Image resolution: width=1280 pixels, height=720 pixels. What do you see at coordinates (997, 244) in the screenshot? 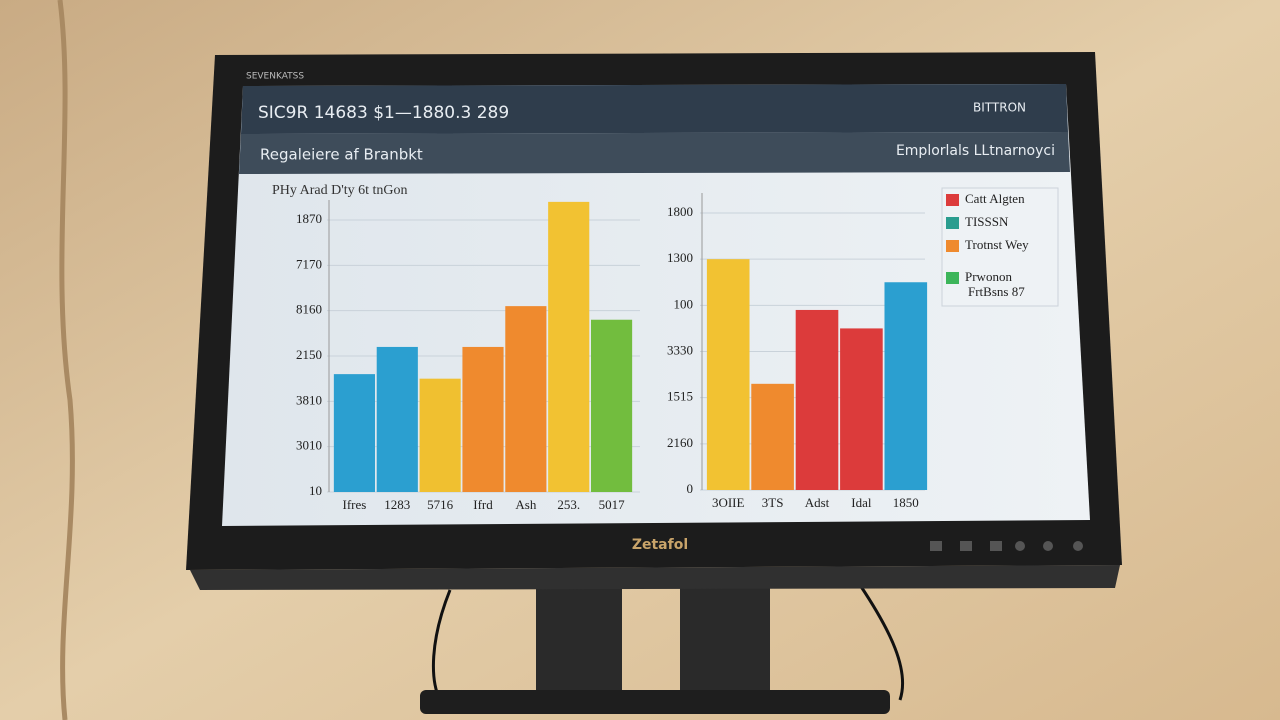
I see `legend-label: Trotnst Wey` at bounding box center [997, 244].